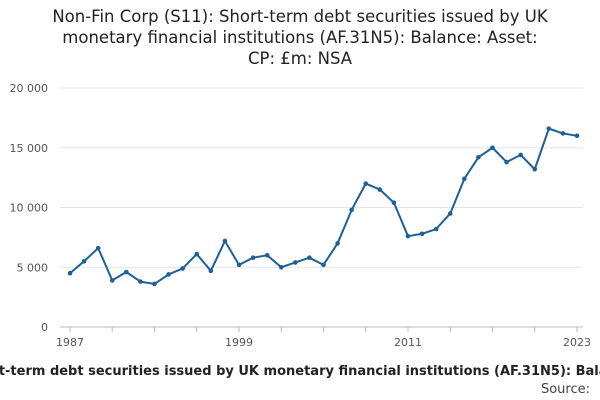 The width and height of the screenshot is (600, 400). I want to click on y-tick-label: 15 000, so click(29, 148).